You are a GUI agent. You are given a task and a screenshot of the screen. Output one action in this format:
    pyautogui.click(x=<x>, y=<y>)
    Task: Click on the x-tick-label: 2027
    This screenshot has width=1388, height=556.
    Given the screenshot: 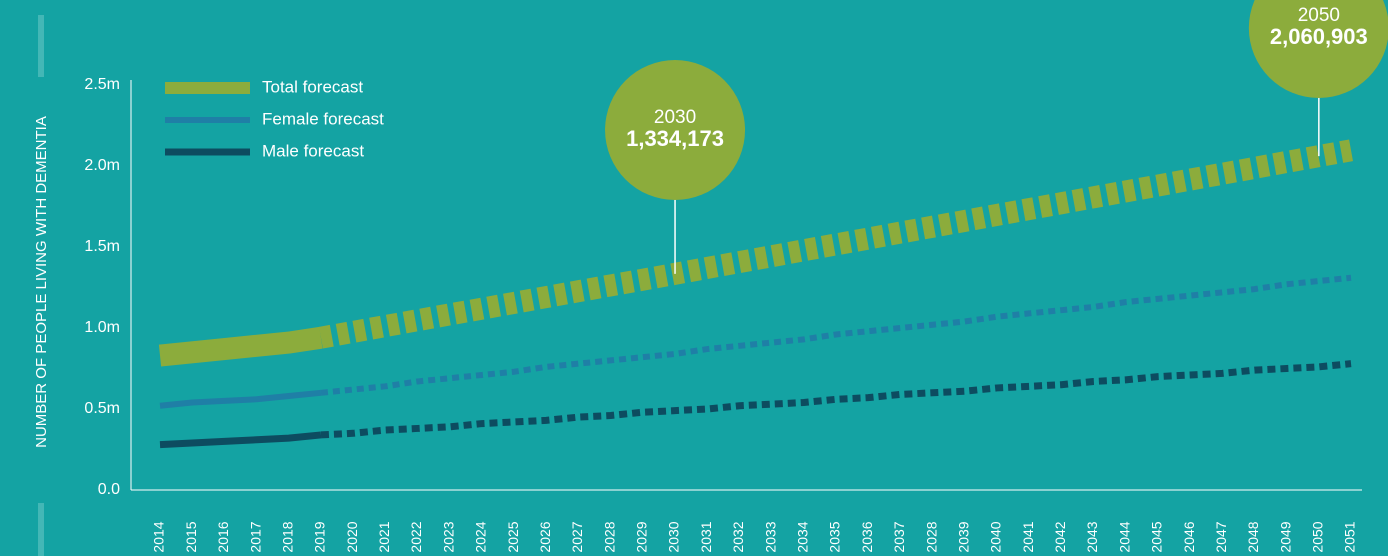 What is the action you would take?
    pyautogui.click(x=577, y=536)
    